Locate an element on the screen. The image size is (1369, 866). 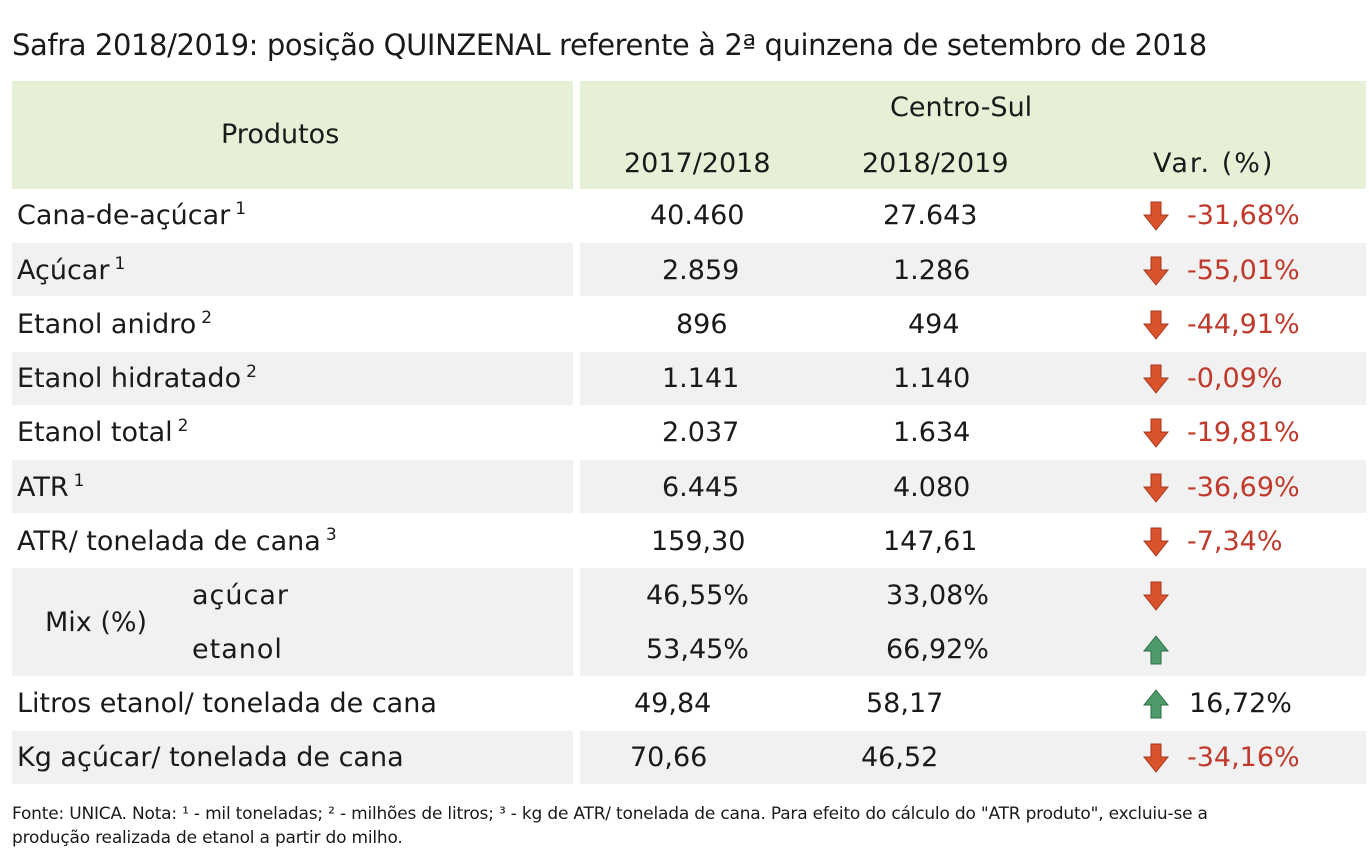
row-value-2017: 896 is located at coordinates (702, 324).